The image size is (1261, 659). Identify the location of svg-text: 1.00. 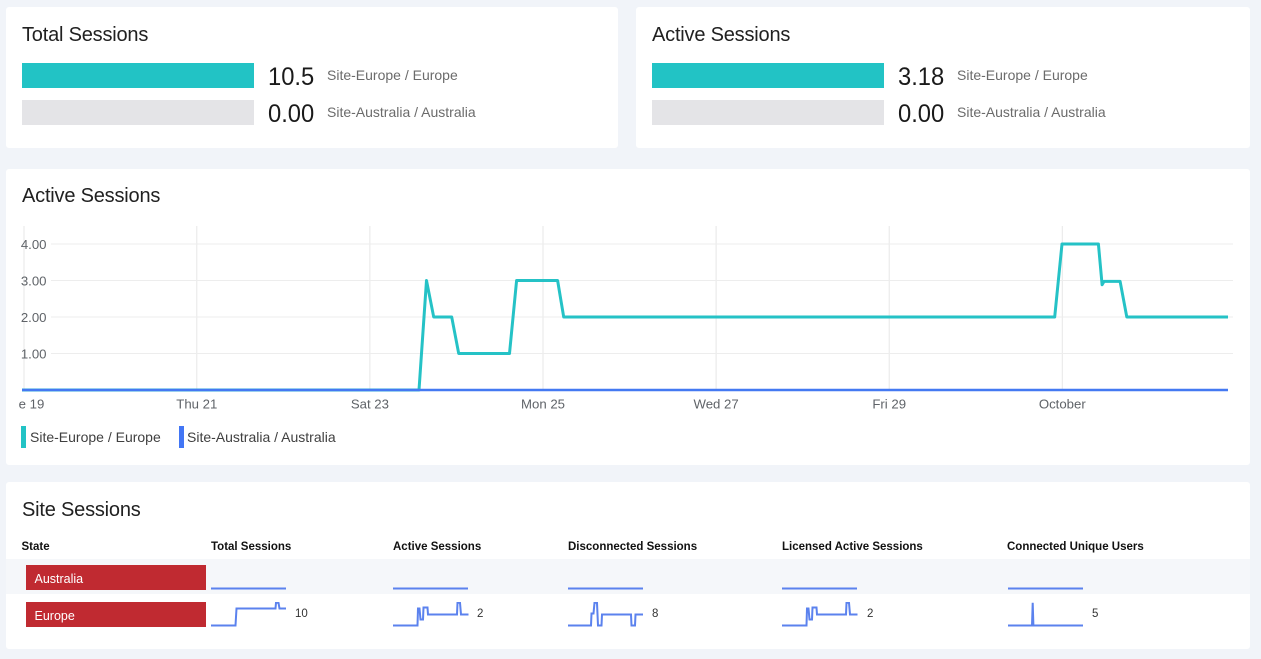
(34, 354).